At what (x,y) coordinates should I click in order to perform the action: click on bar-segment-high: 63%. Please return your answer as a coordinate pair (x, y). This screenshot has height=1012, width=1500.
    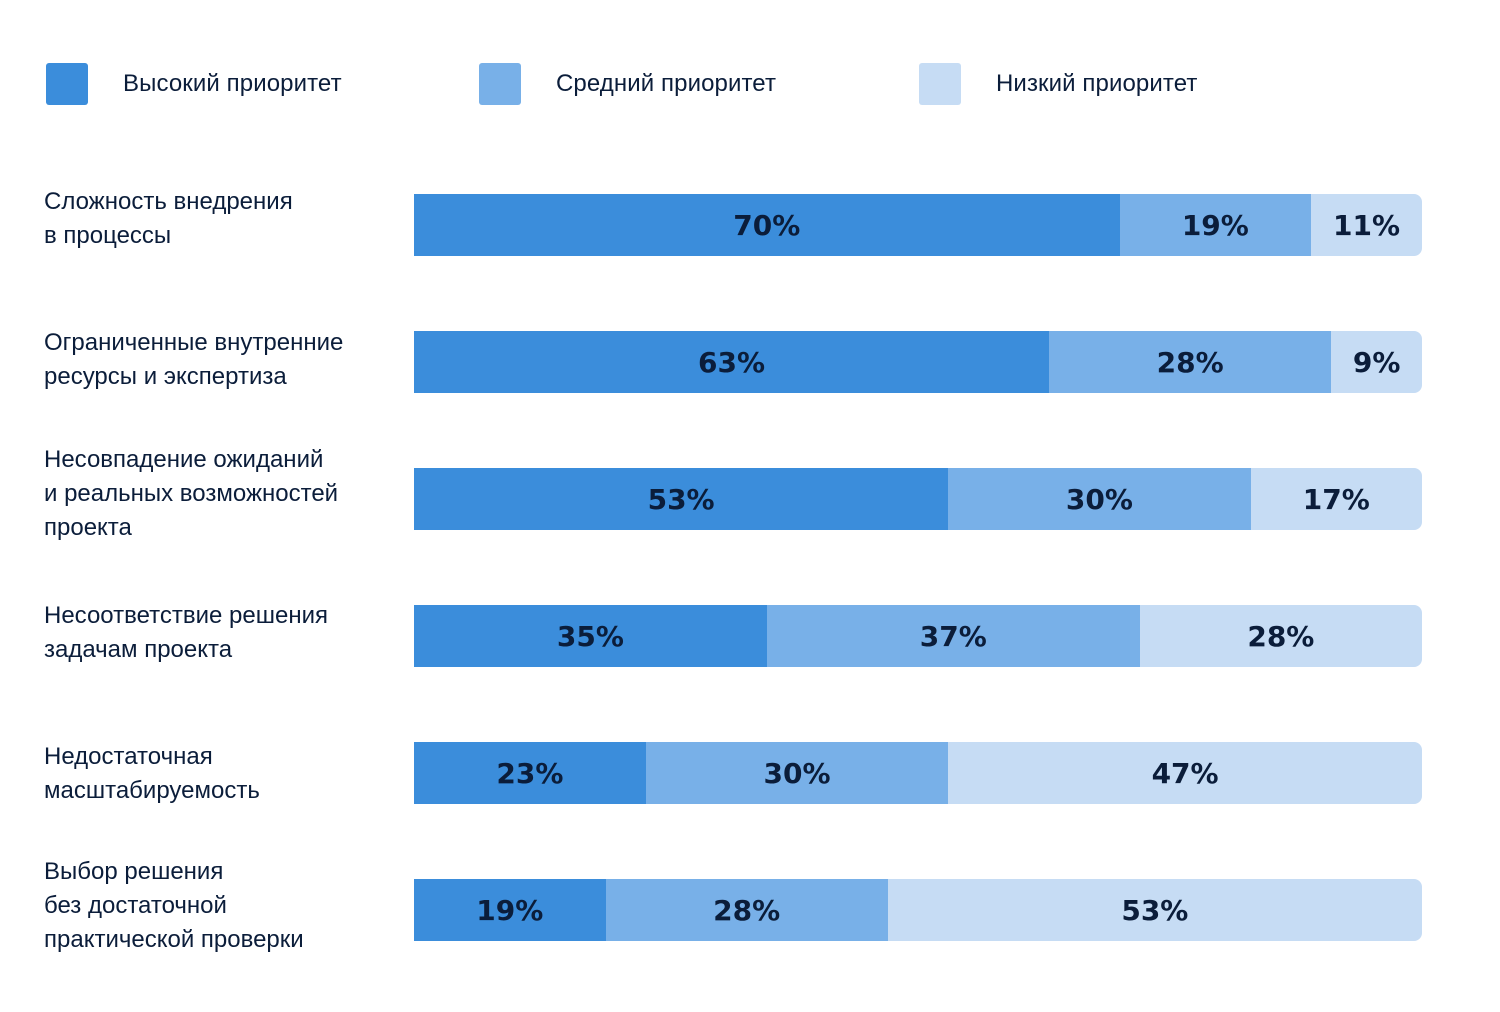
    Looking at the image, I should click on (732, 362).